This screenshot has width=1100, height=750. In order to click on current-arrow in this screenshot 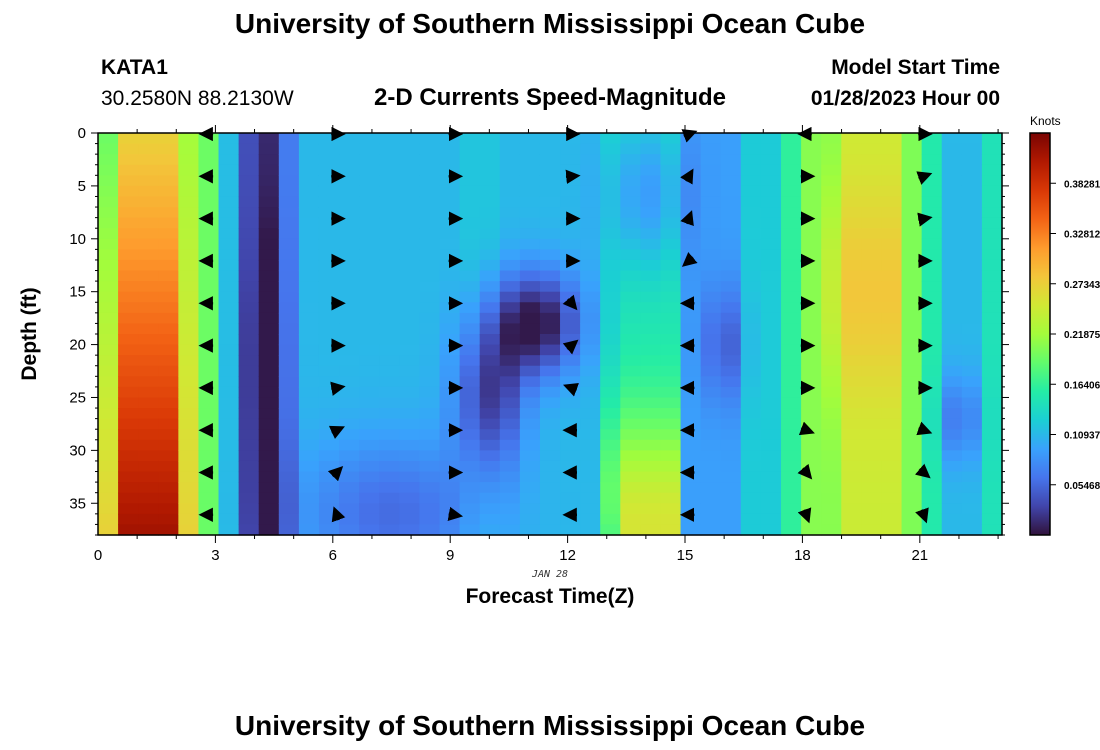, I will do `click(455, 514)`.